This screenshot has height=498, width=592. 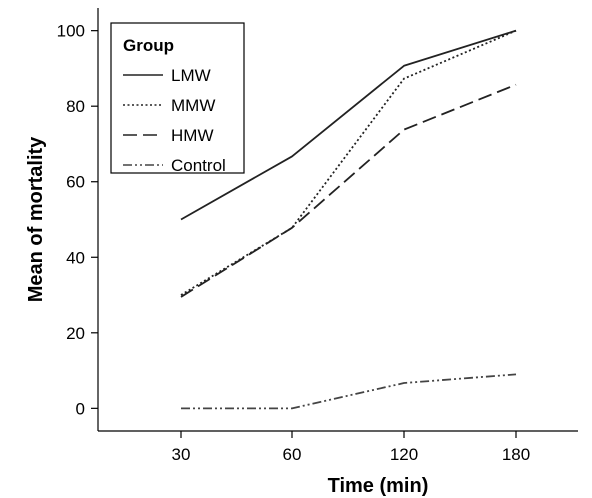 What do you see at coordinates (181, 454) in the screenshot?
I see `x-tick-label: 30` at bounding box center [181, 454].